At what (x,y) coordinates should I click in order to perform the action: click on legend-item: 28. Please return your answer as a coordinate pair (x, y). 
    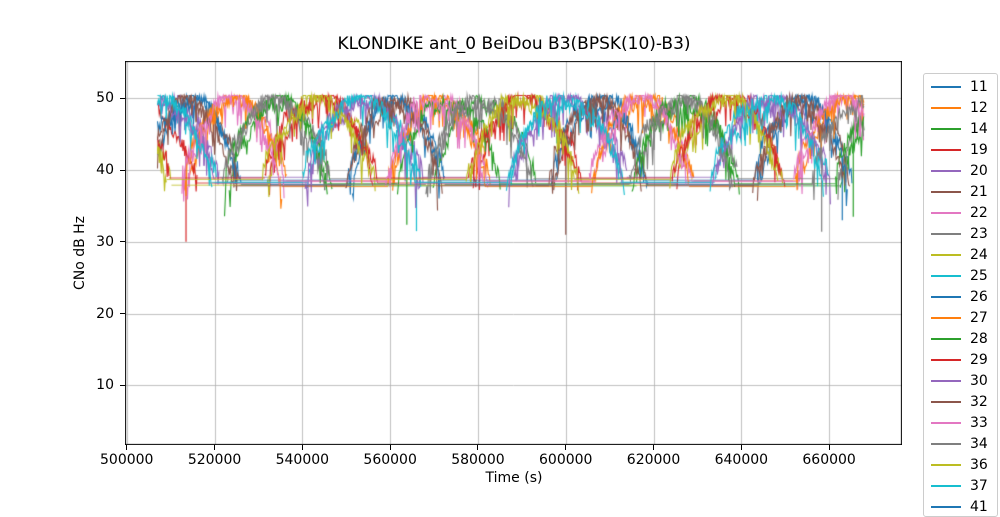
    Looking at the image, I should click on (960, 338).